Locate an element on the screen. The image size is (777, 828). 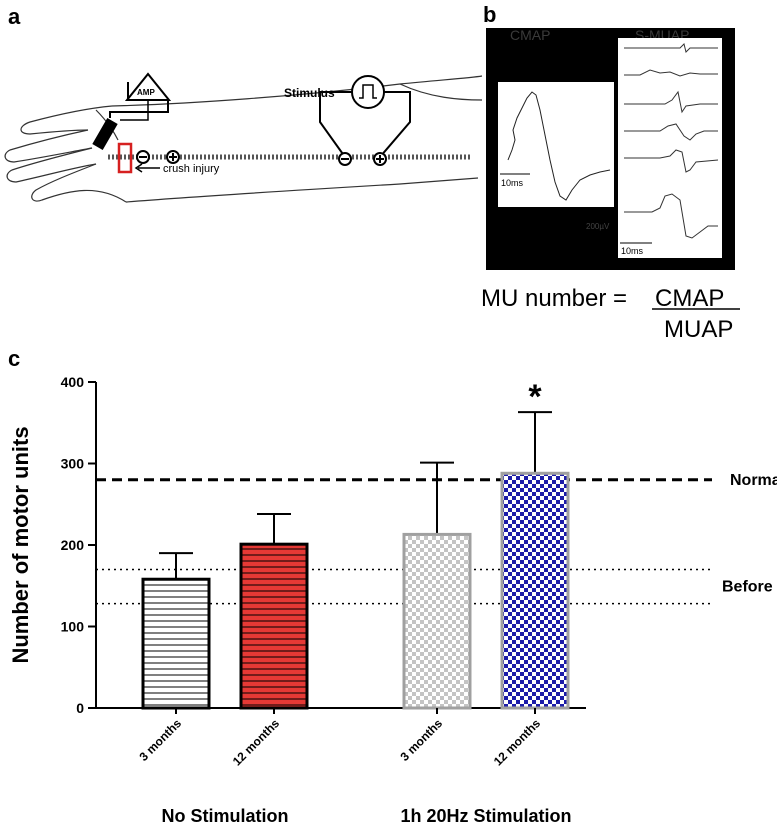
arm-illustration is located at coordinates (243, 139).